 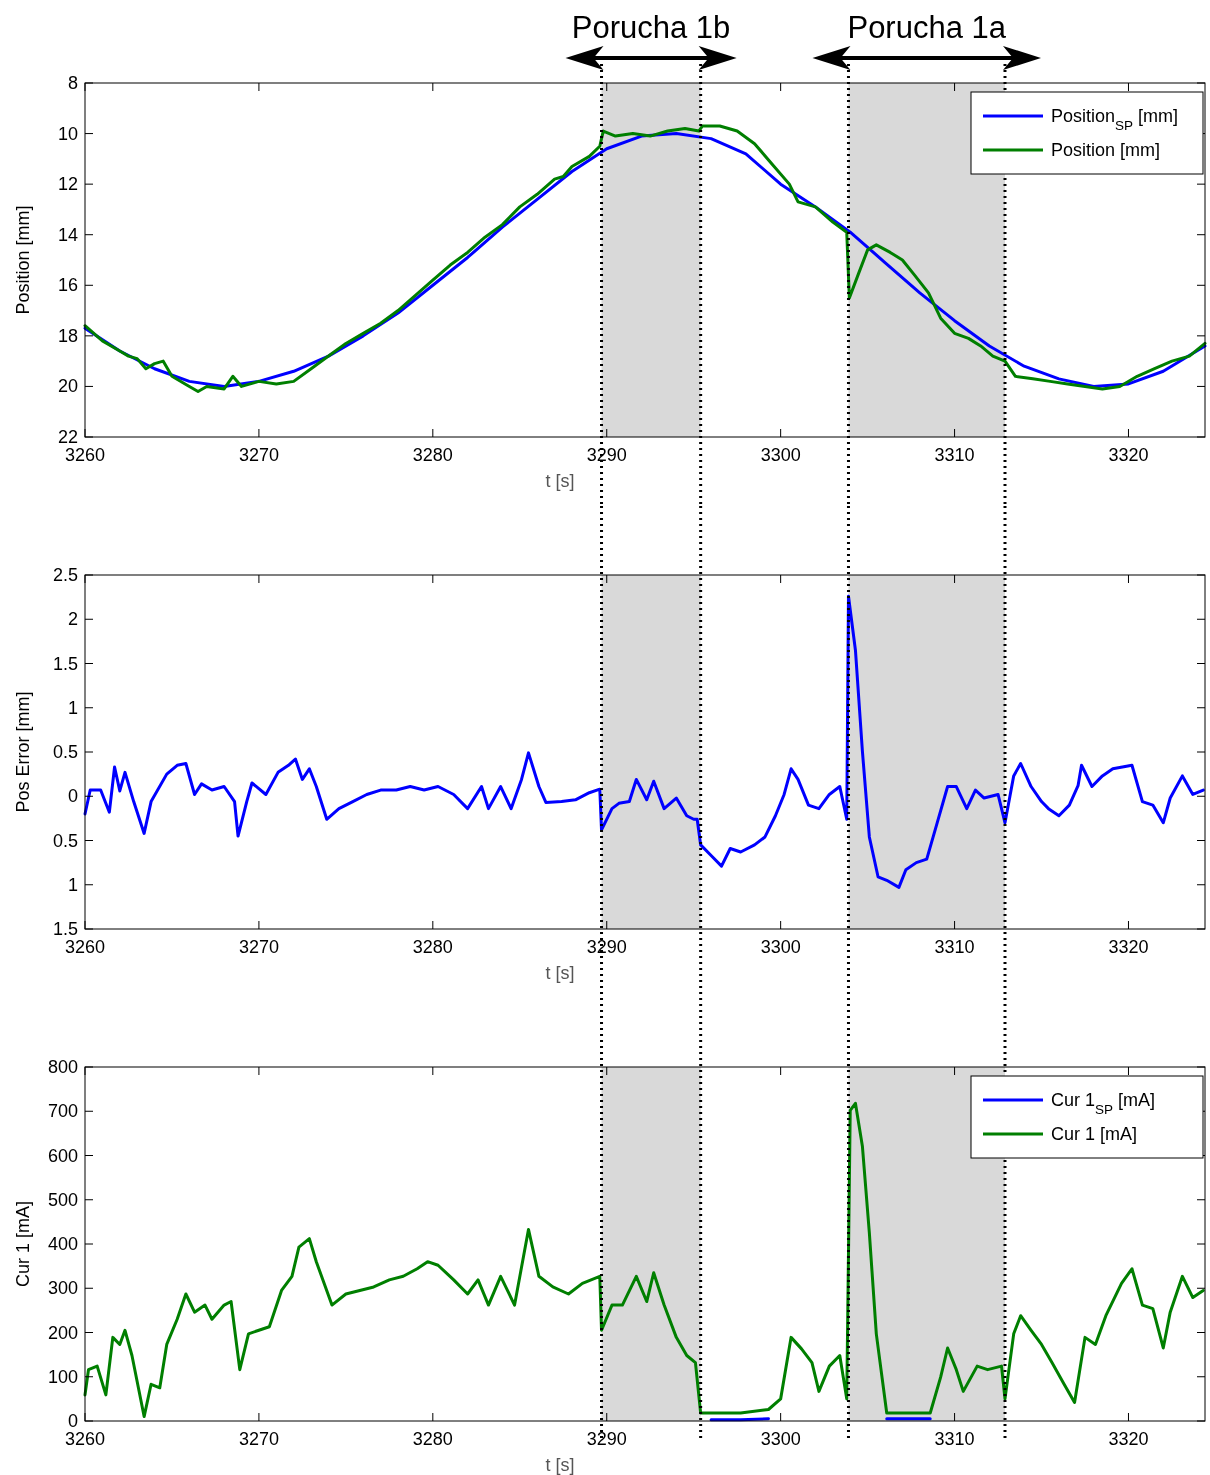 What do you see at coordinates (651, 27) in the screenshot?
I see `text: Porucha 1b` at bounding box center [651, 27].